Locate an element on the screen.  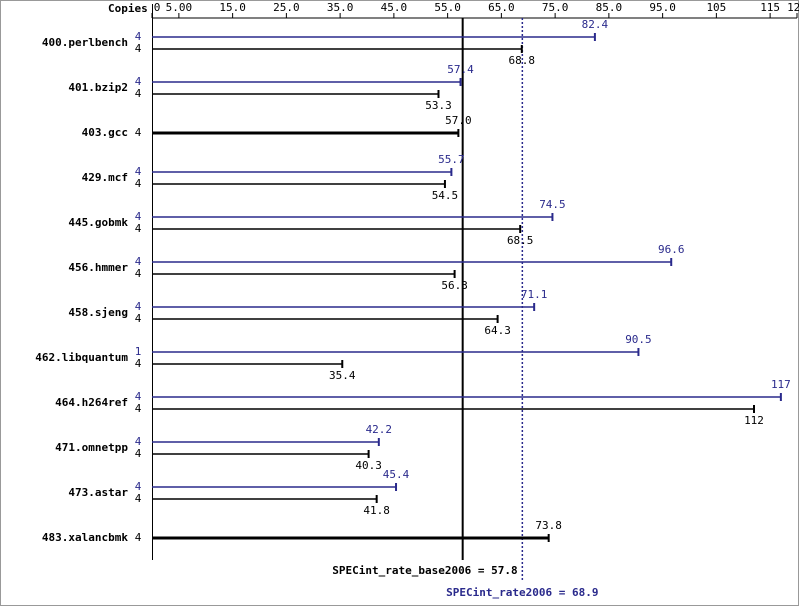
value-label: 74.5 is located at coordinates (552, 204).